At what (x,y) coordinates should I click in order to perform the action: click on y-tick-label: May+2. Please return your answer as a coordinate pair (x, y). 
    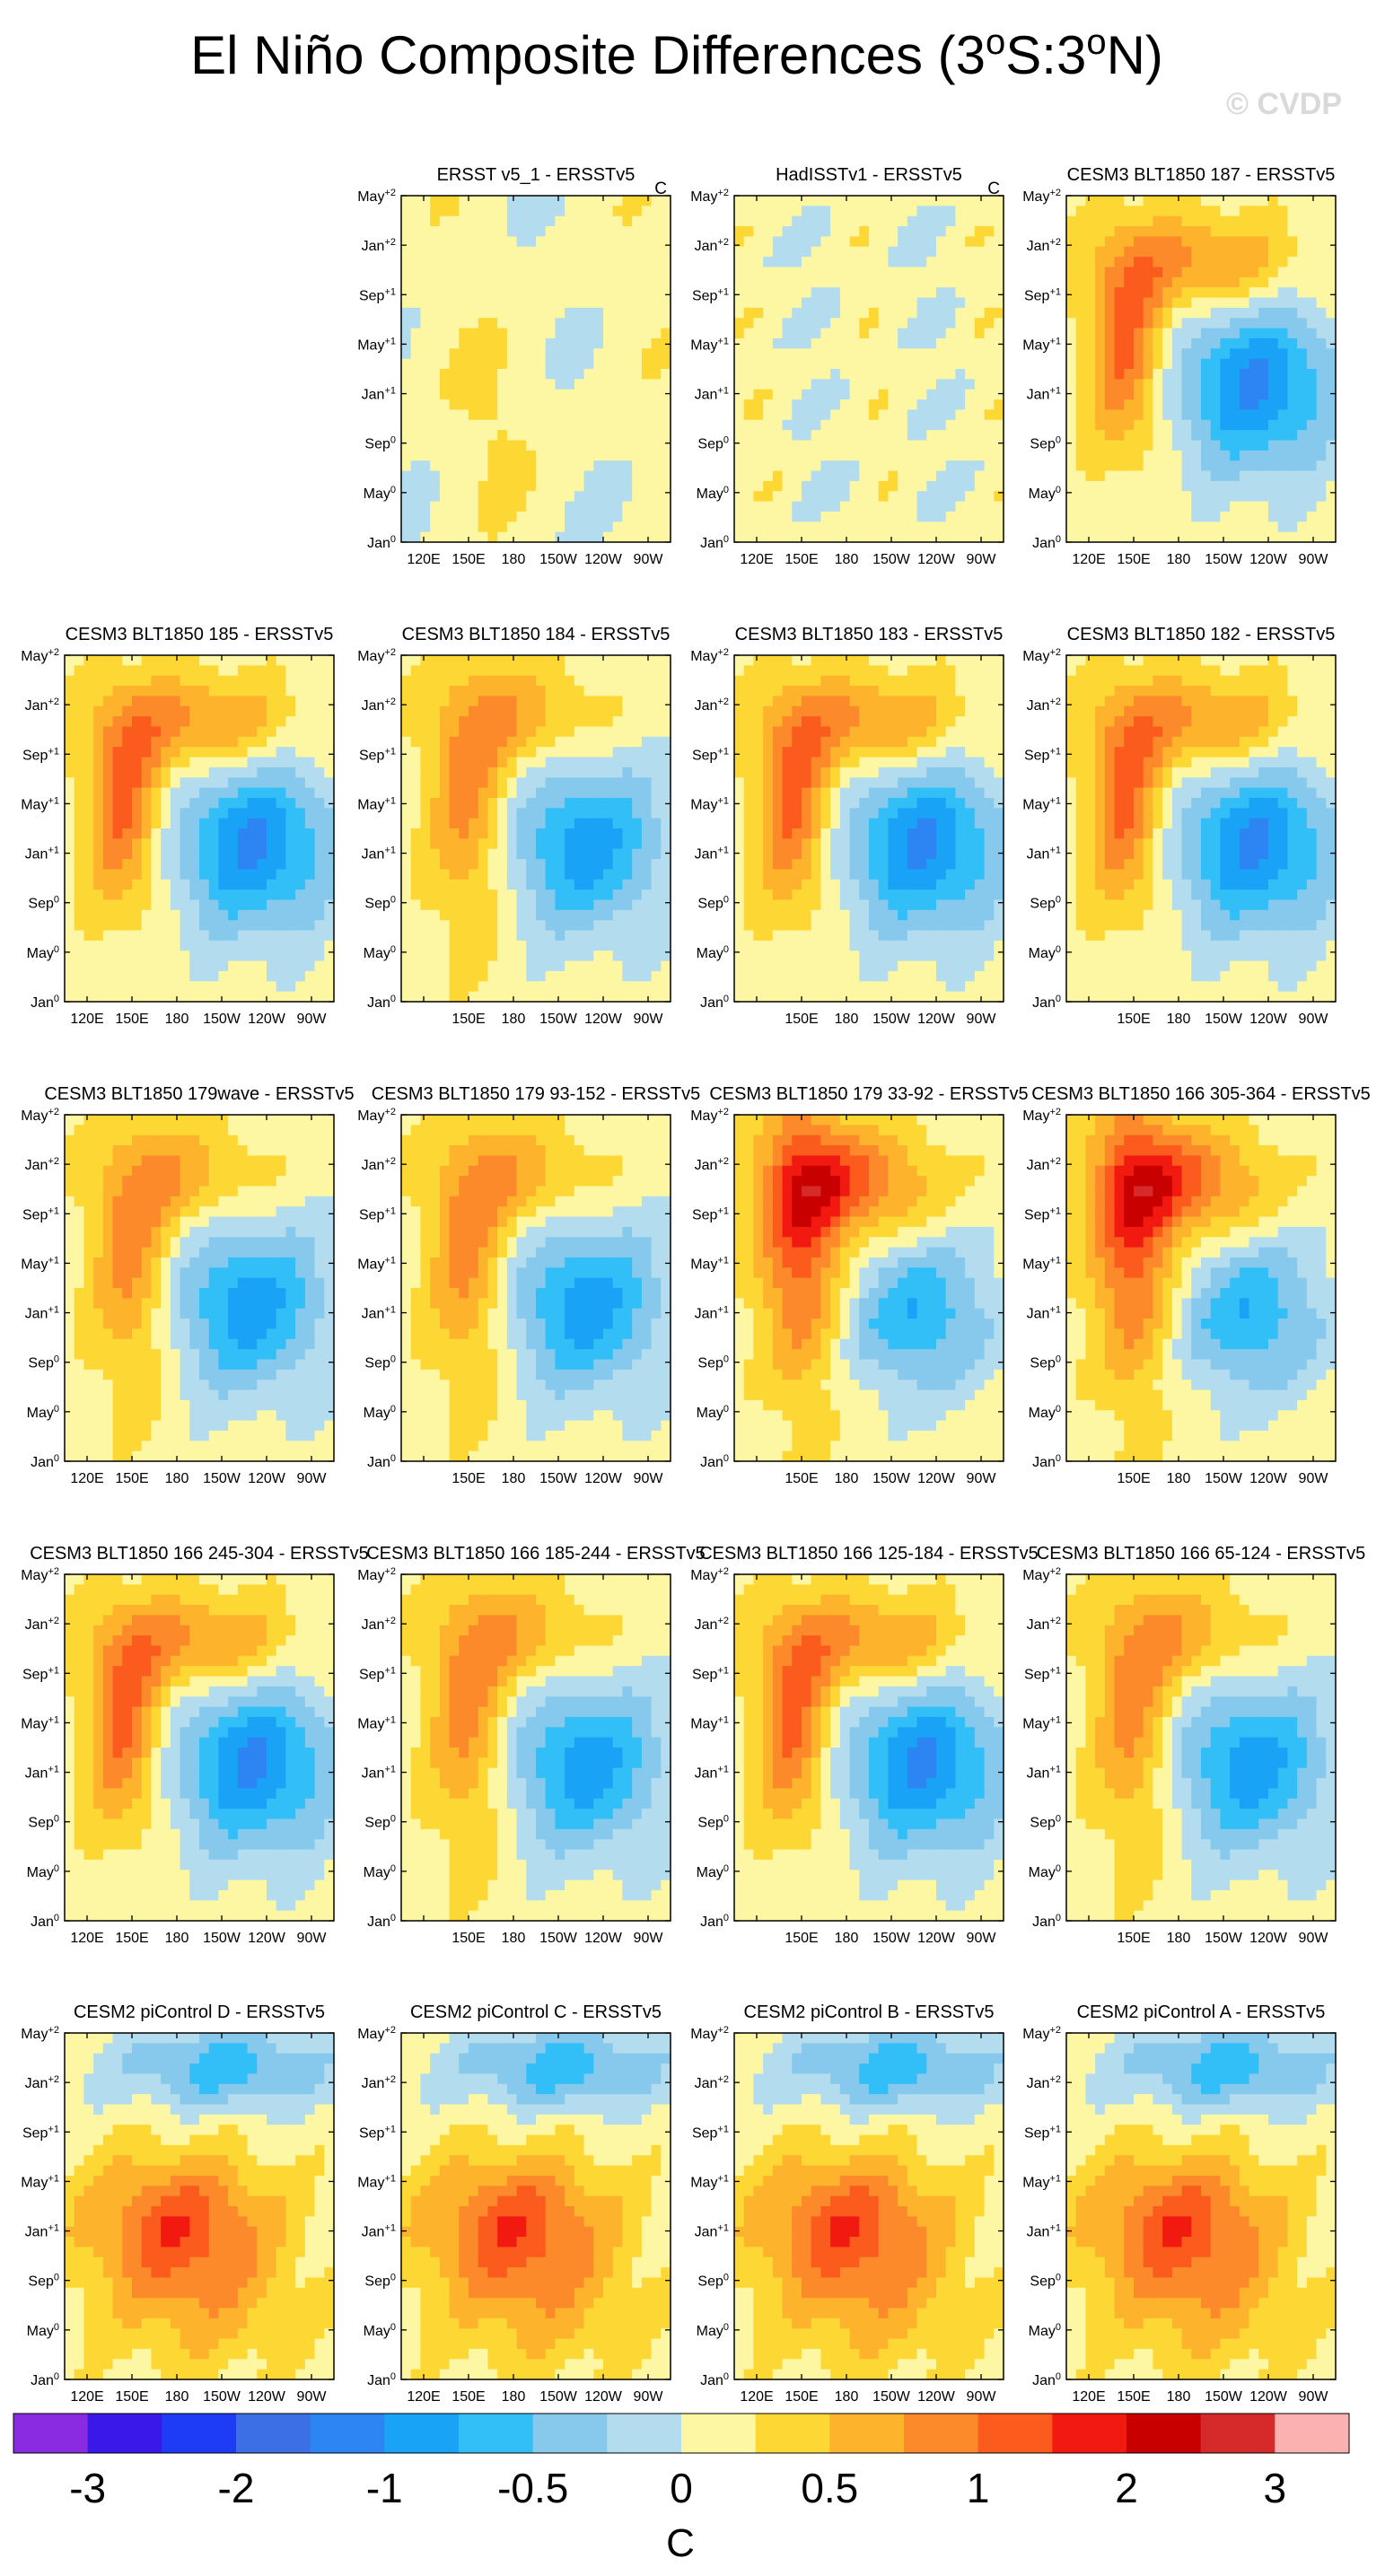
    Looking at the image, I should click on (709, 196).